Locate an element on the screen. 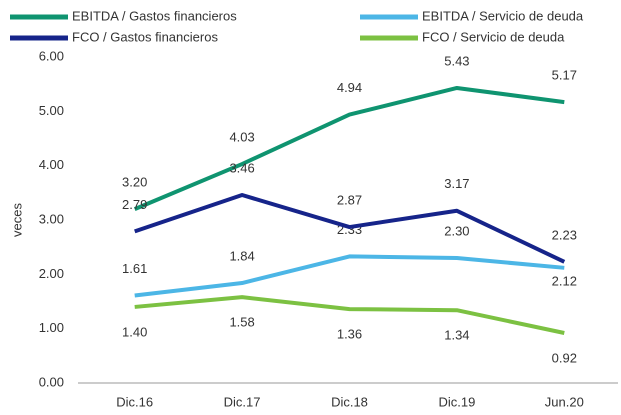 The width and height of the screenshot is (621, 415). data-label: 1.58 is located at coordinates (241, 322).